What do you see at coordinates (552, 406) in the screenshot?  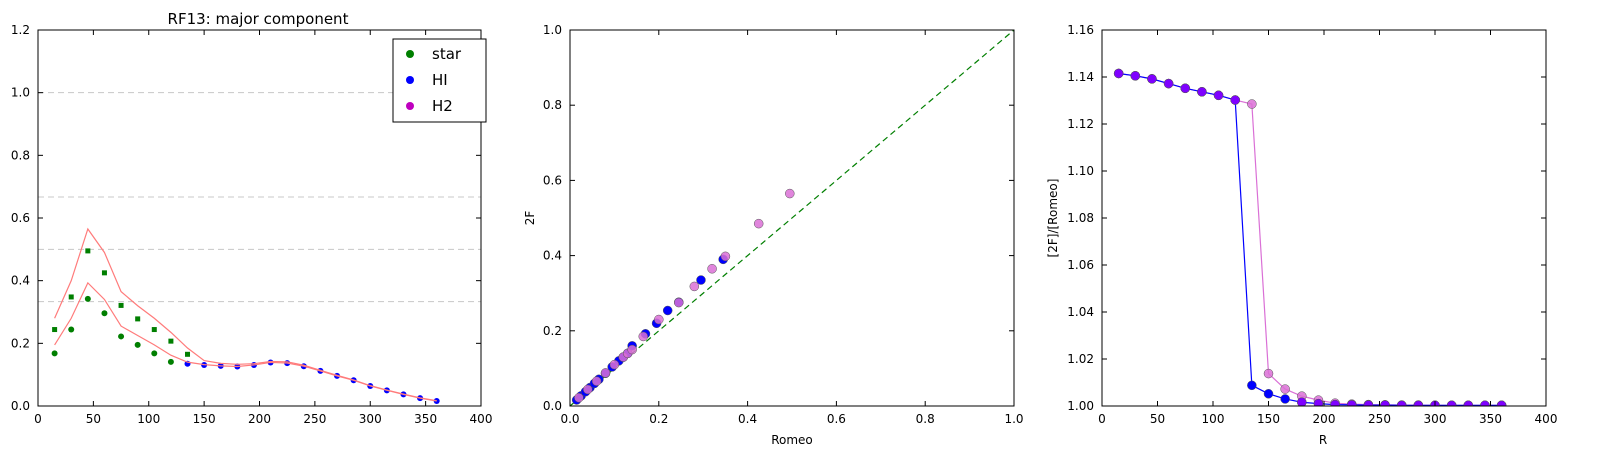 I see `y-tick-label: 0.0` at bounding box center [552, 406].